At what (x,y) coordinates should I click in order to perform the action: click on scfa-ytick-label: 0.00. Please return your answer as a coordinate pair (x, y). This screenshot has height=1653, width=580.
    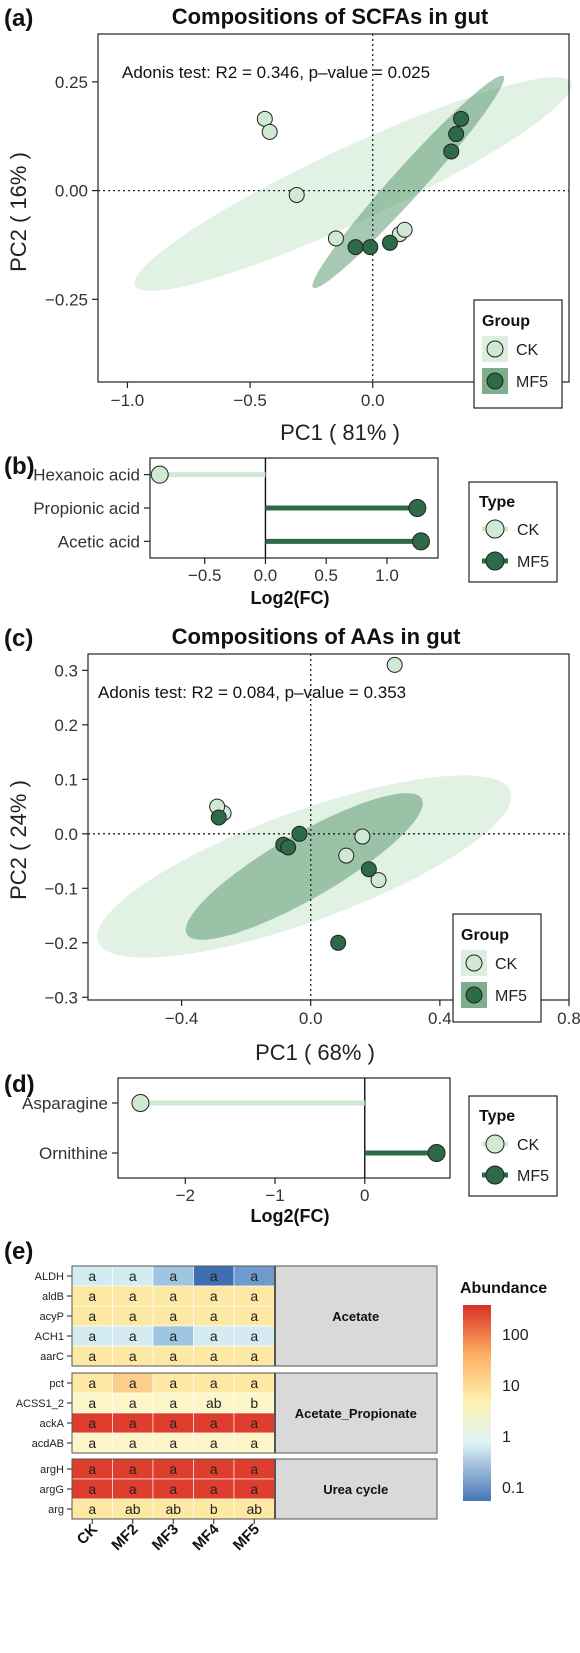
    Looking at the image, I should click on (71, 191).